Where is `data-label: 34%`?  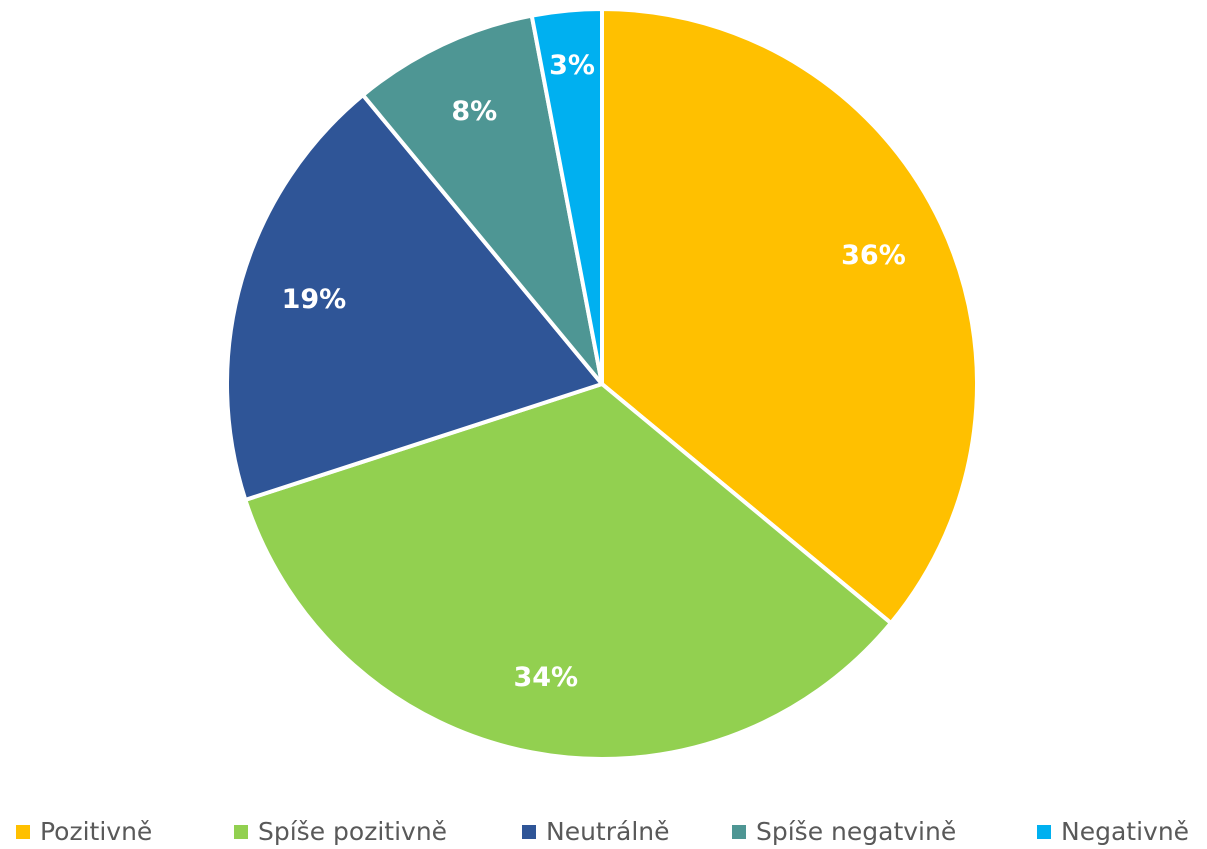
data-label: 34% is located at coordinates (545, 677).